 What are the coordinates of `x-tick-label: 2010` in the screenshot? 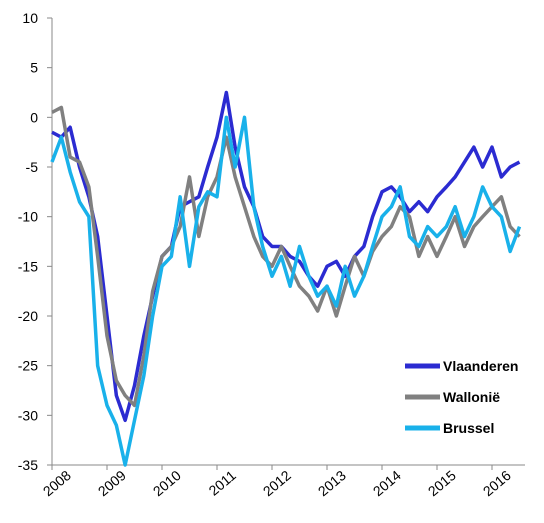 It's located at (167, 483).